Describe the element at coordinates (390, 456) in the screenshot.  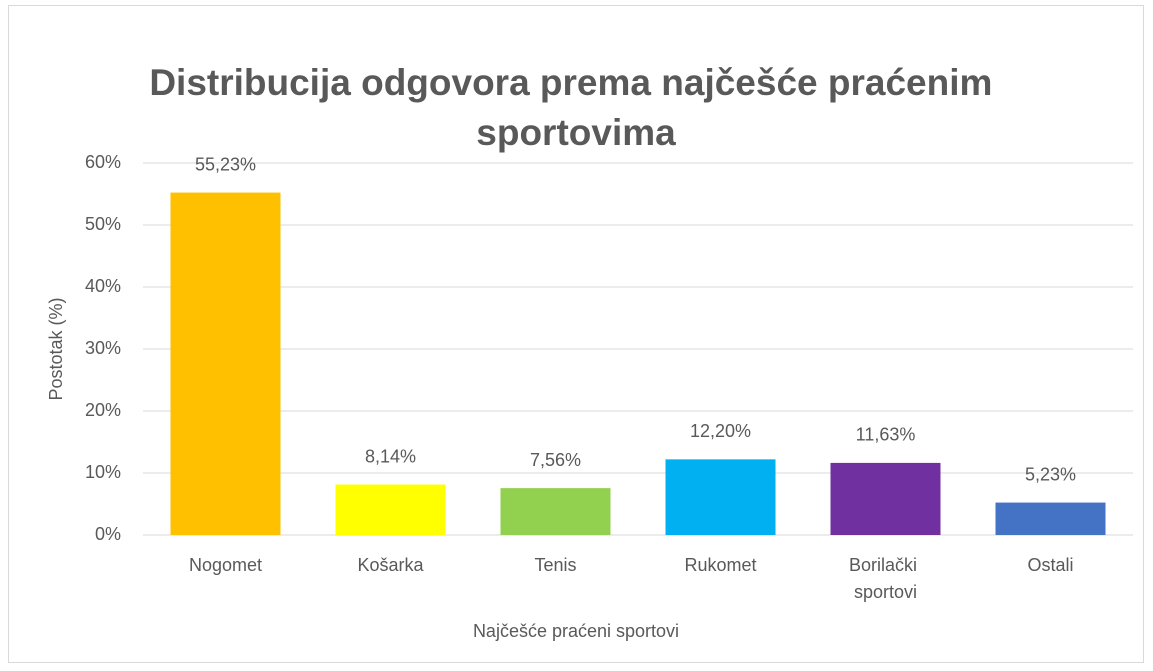
I see `data-label: 8,14%` at that location.